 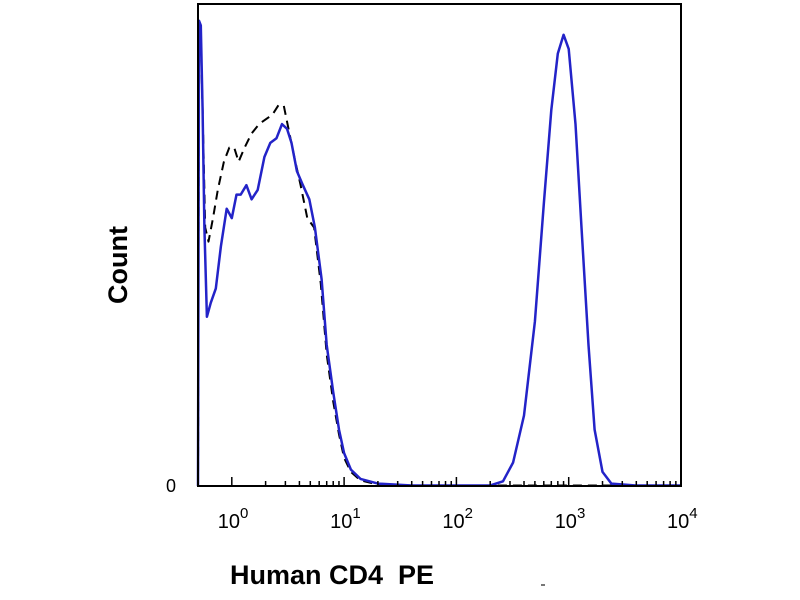 I want to click on x-tick-label-exponent: 1, so click(x=356, y=513).